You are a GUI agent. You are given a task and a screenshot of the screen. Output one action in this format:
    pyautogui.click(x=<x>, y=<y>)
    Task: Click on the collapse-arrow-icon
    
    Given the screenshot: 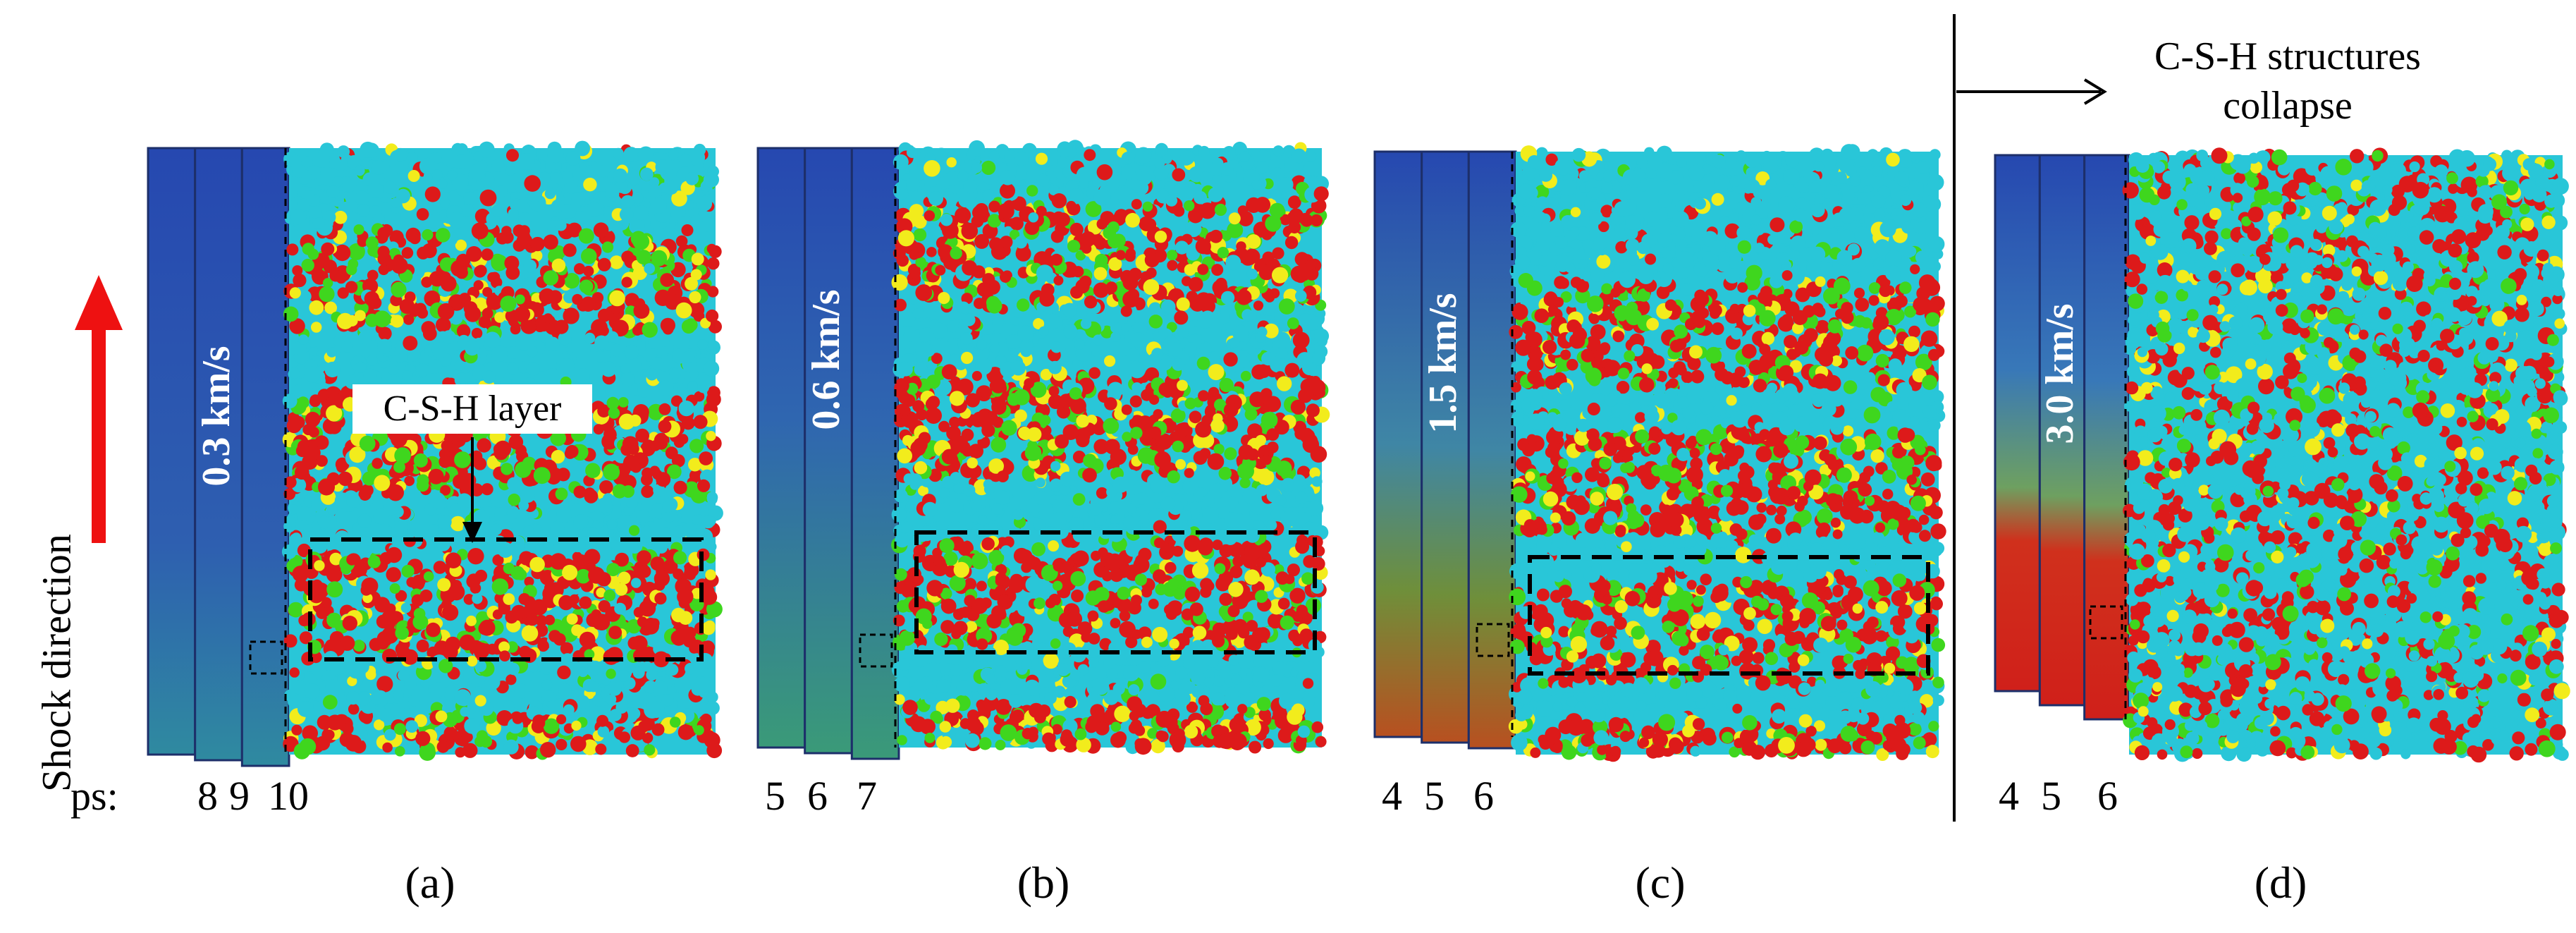 What is the action you would take?
    pyautogui.click(x=2031, y=91)
    